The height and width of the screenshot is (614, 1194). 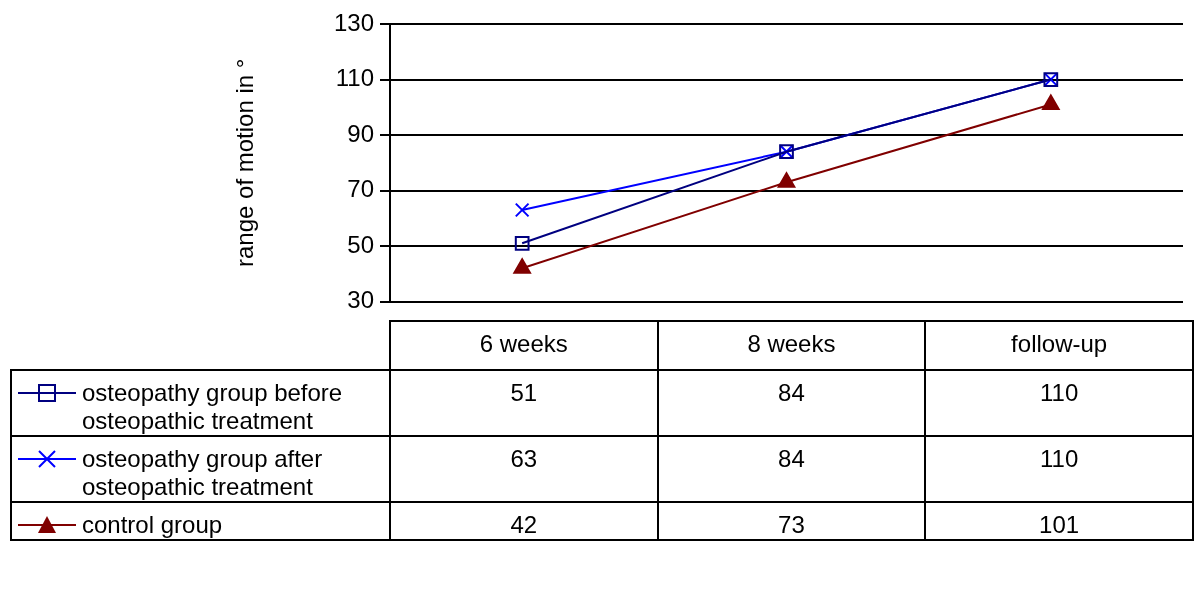 I want to click on y-tick-label: 50, so click(x=360, y=244).